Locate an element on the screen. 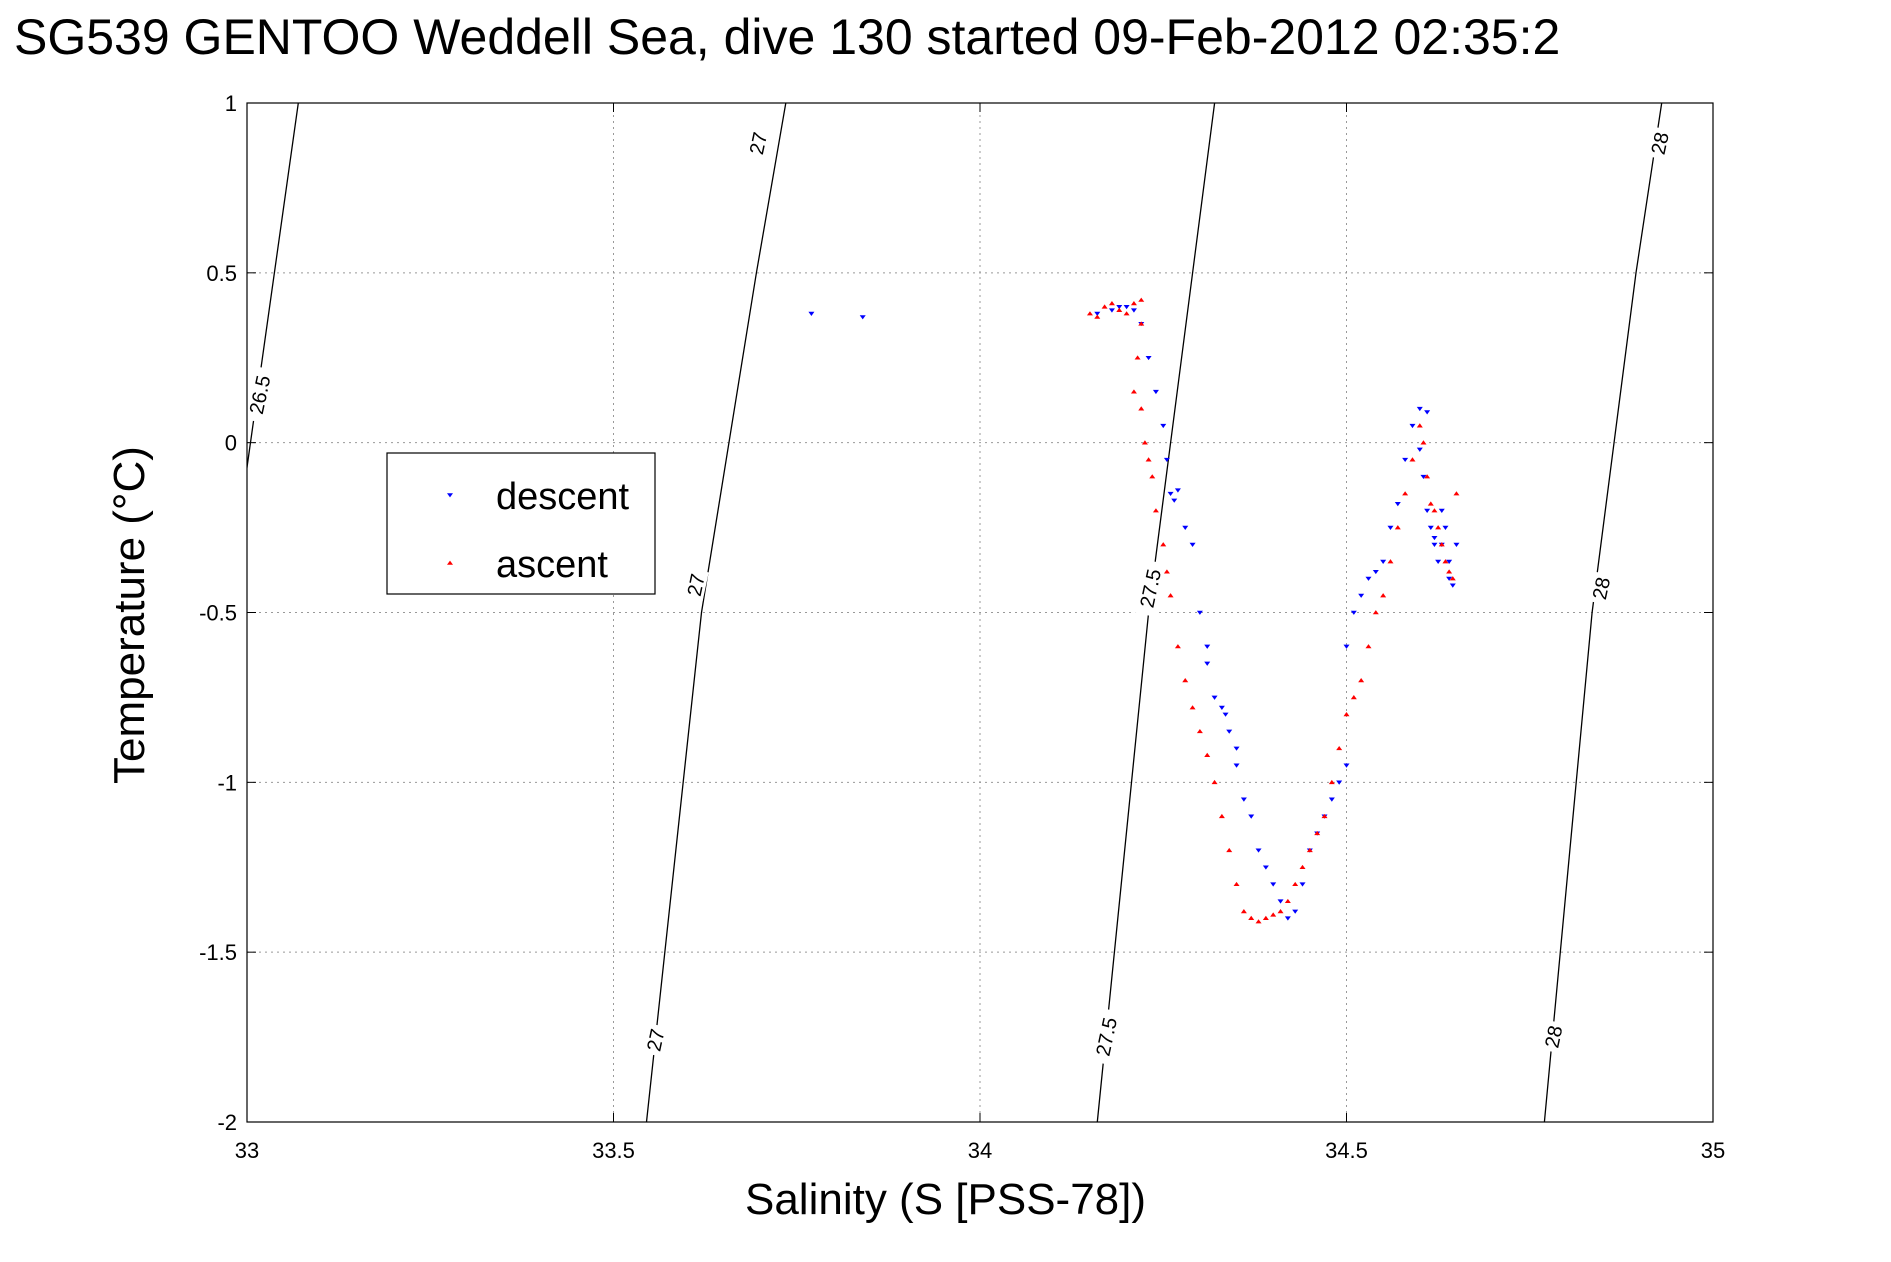  legend: descent ascent is located at coordinates (521, 523).